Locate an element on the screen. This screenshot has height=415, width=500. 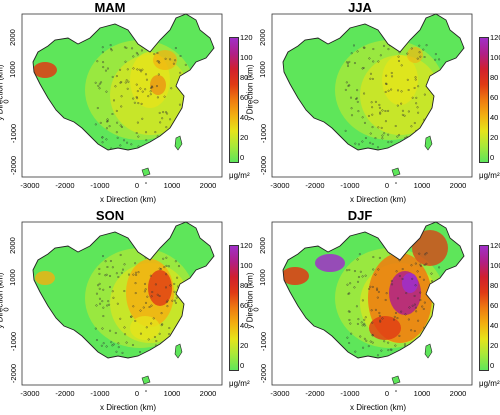
station-markers is located at coordinates (393, 305).